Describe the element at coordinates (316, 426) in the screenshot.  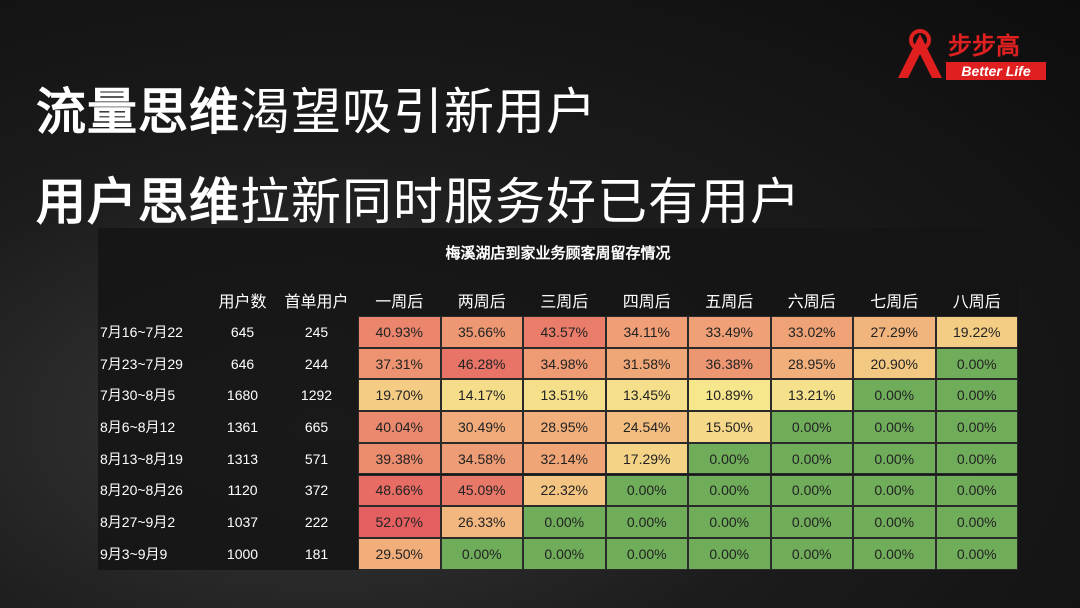
I see `count-cell: 665` at that location.